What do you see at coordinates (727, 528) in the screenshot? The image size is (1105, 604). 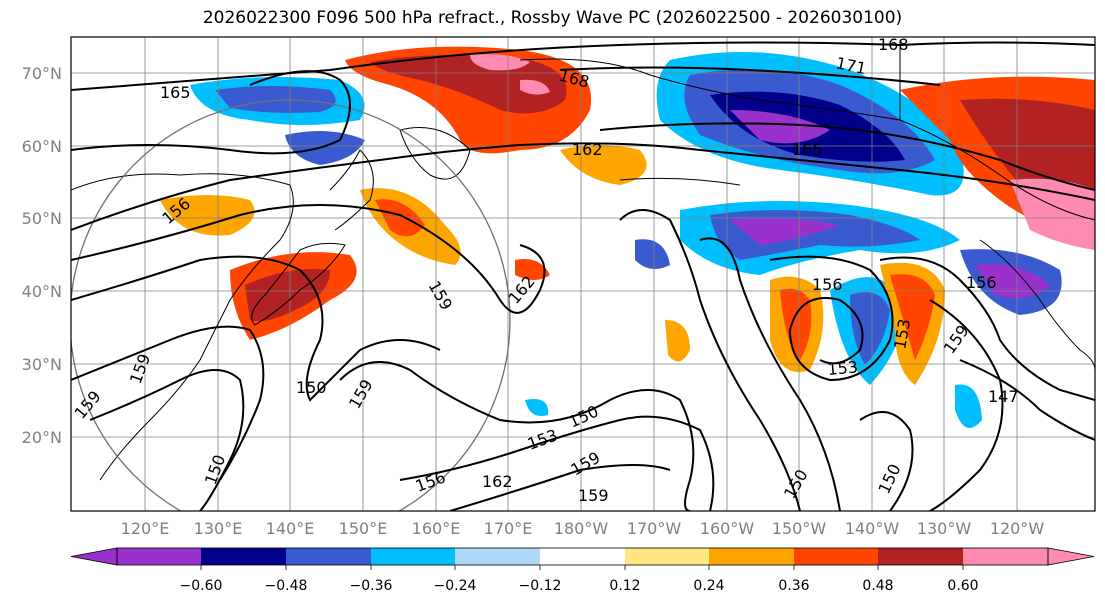 I see `lon-label: 160°W` at bounding box center [727, 528].